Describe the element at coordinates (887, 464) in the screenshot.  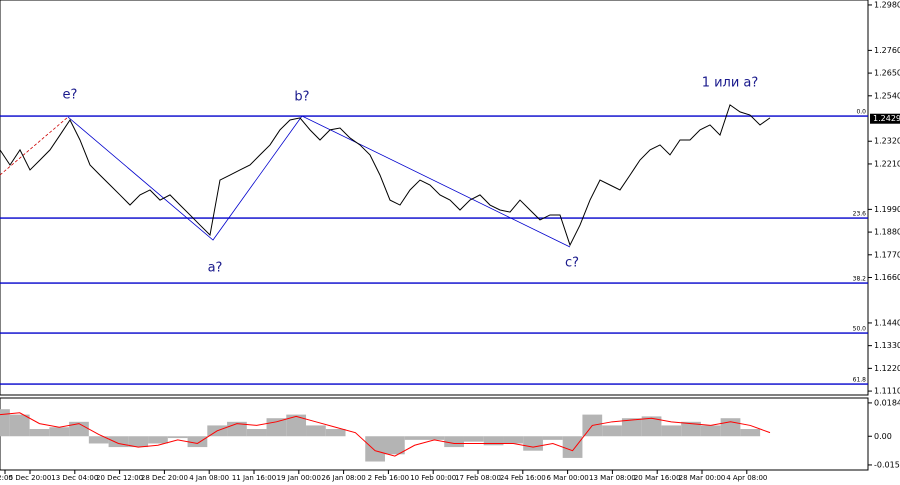
I see `y-tick-label: -0.0159` at that location.